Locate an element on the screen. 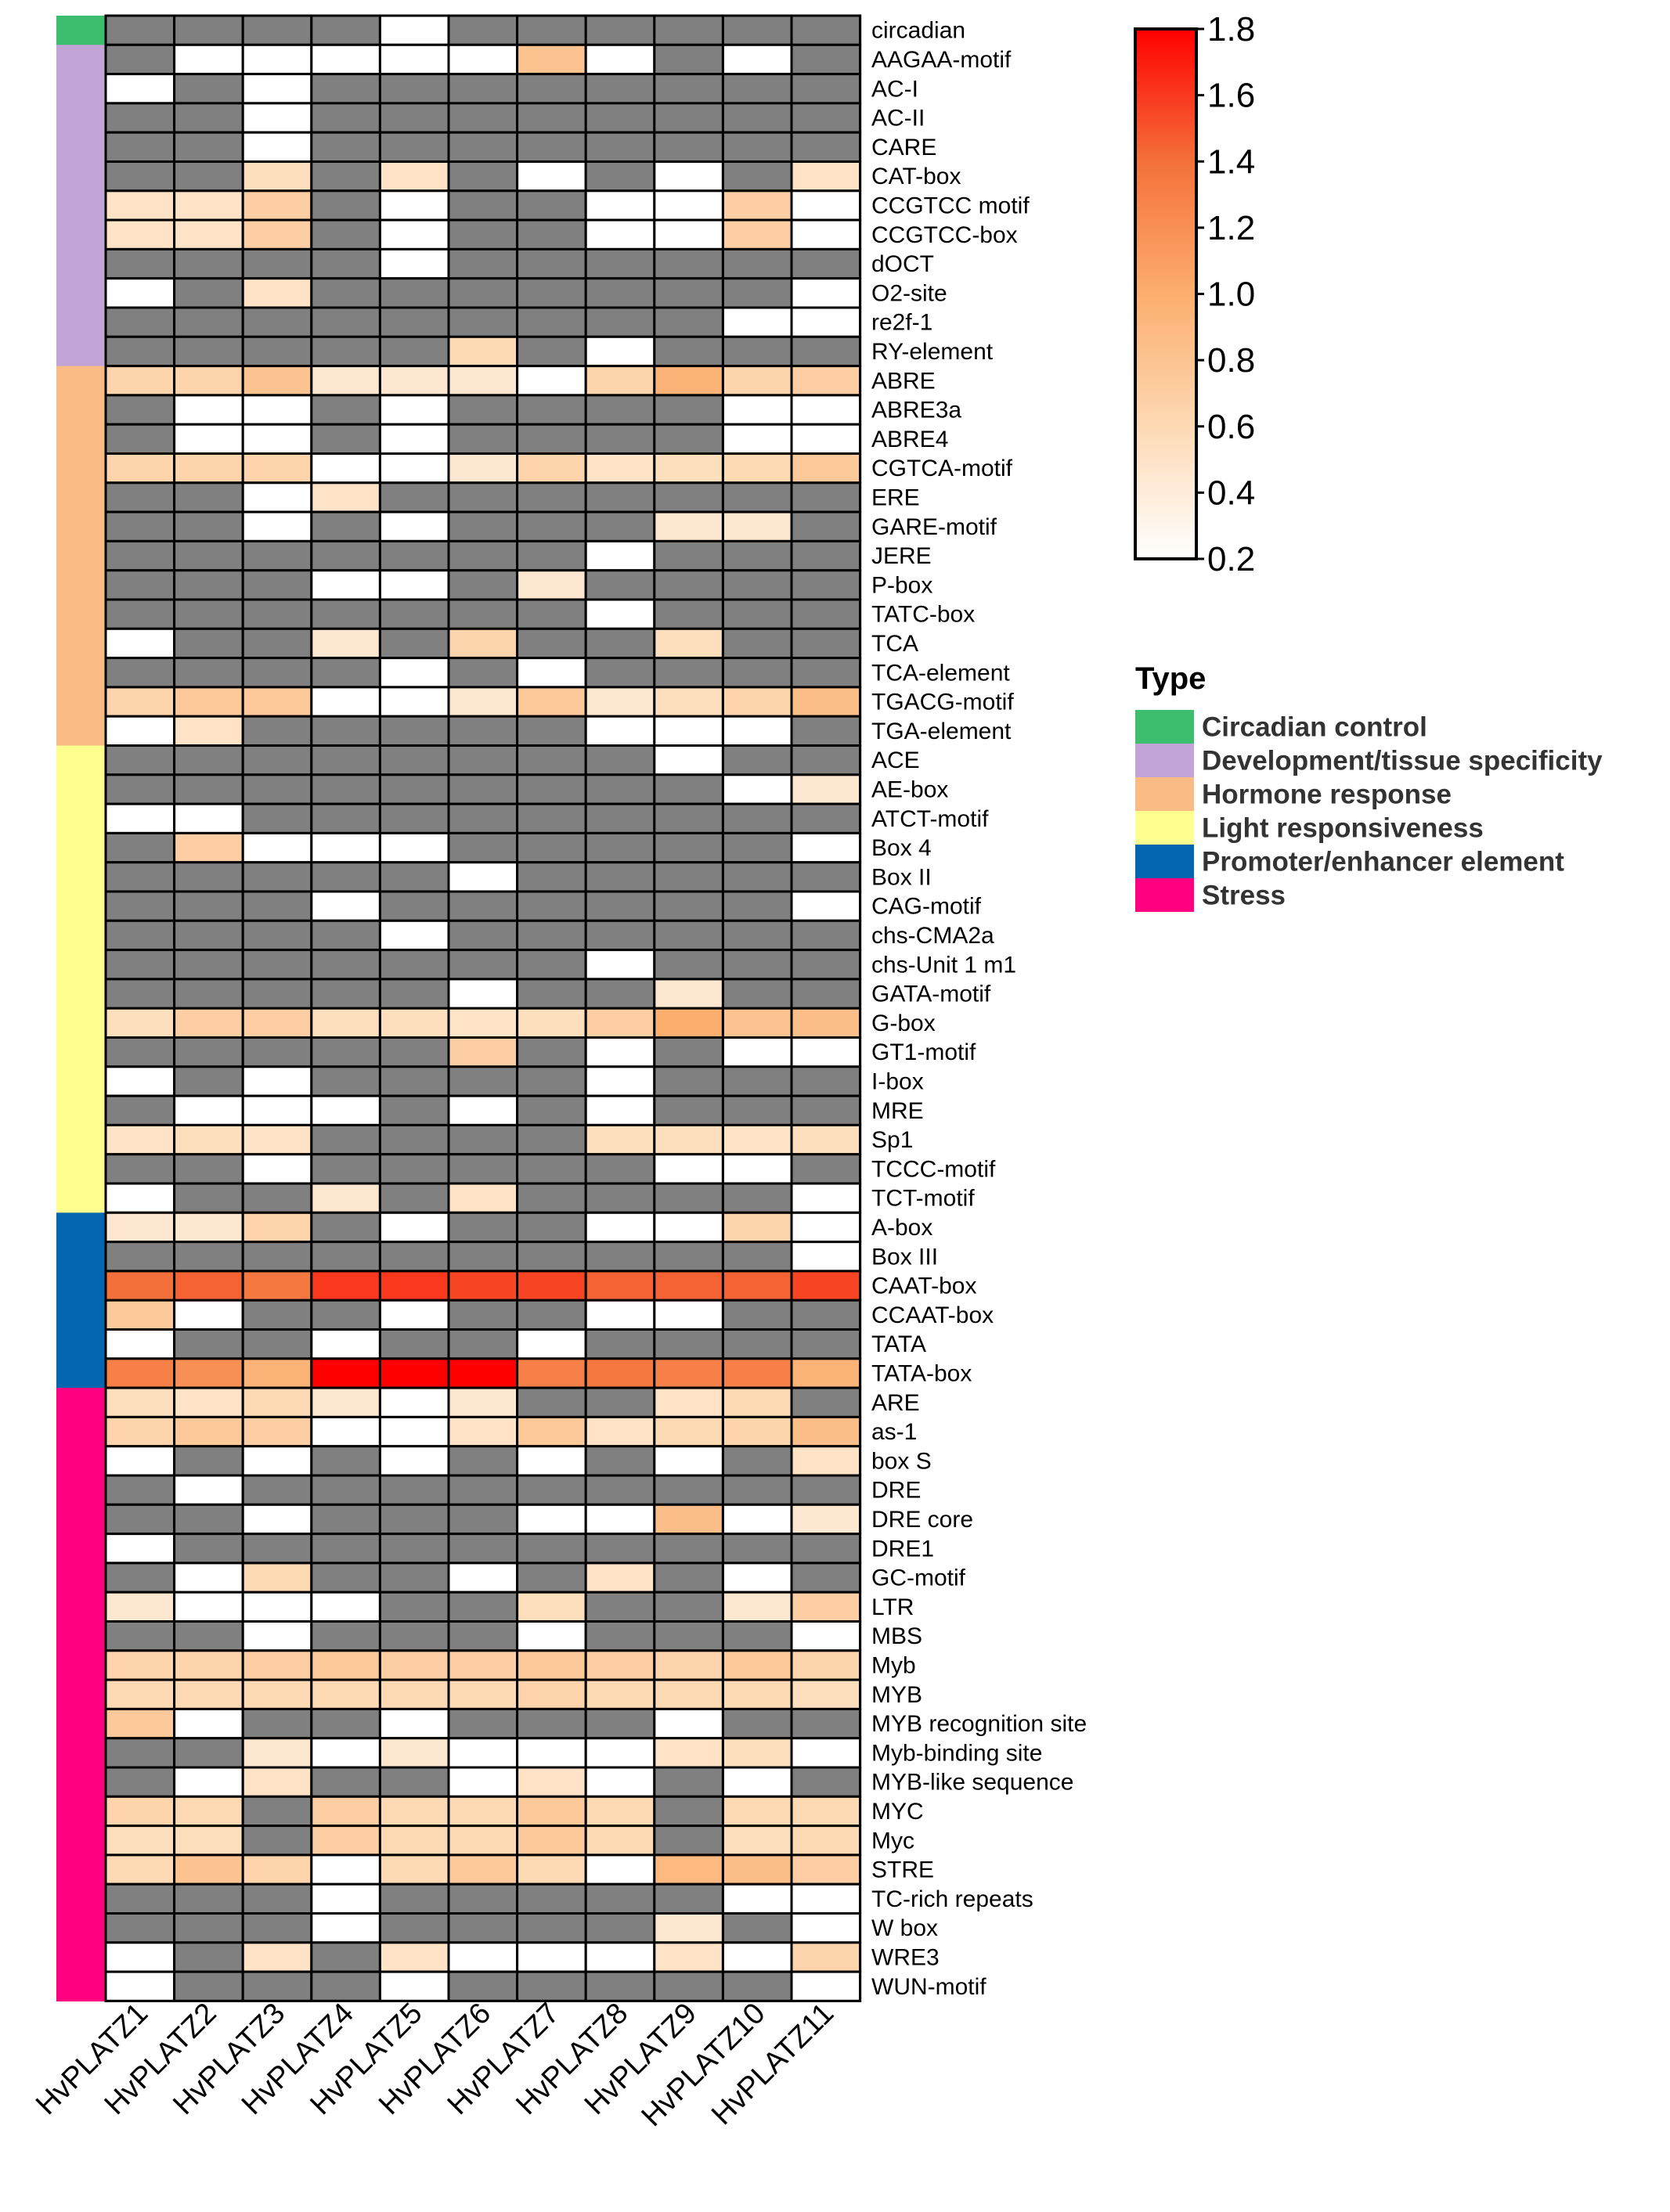 The height and width of the screenshot is (2212, 1670). type-bar-segment-stress is located at coordinates (81, 1899).